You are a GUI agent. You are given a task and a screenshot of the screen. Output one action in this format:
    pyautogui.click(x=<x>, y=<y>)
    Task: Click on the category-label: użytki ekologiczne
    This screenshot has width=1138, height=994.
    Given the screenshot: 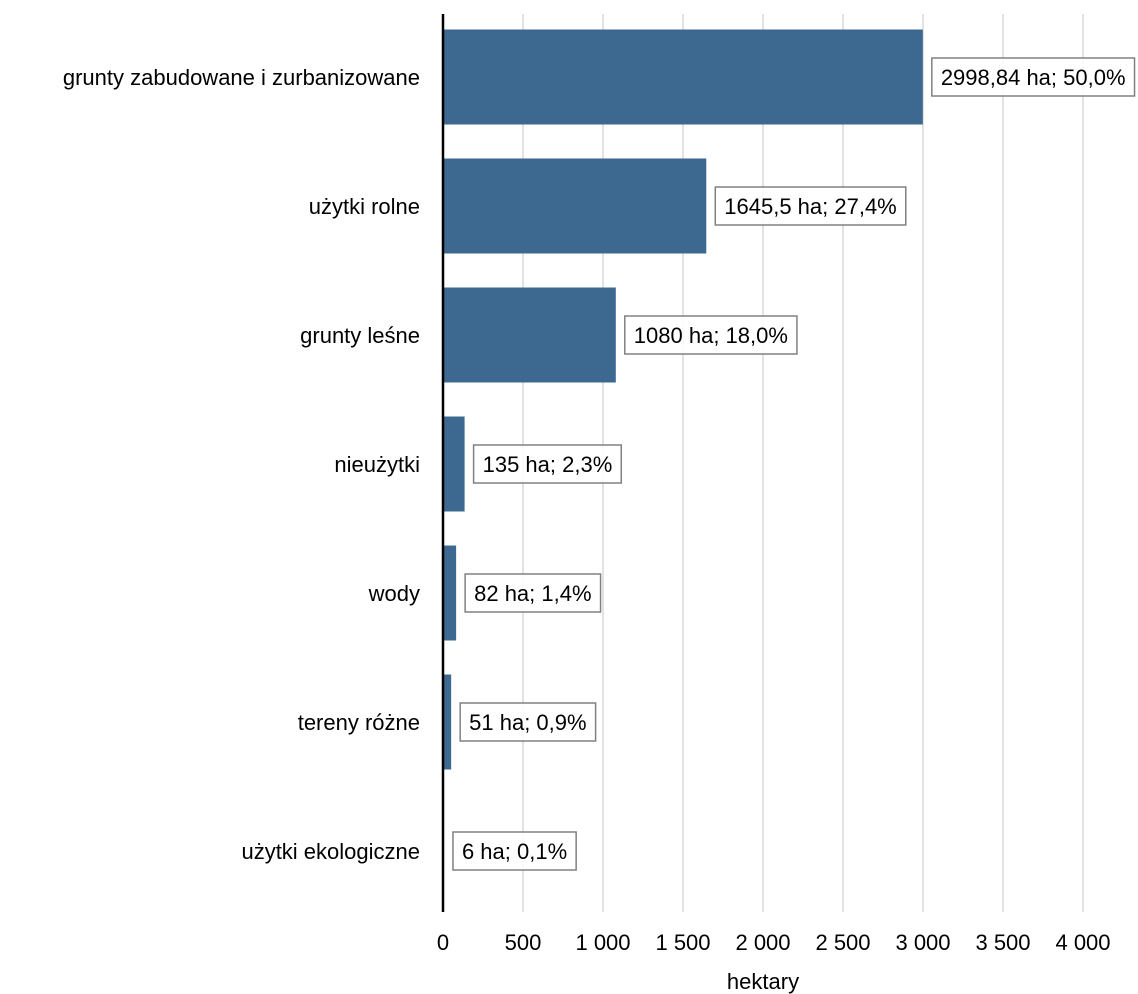 What is the action you would take?
    pyautogui.click(x=330, y=851)
    